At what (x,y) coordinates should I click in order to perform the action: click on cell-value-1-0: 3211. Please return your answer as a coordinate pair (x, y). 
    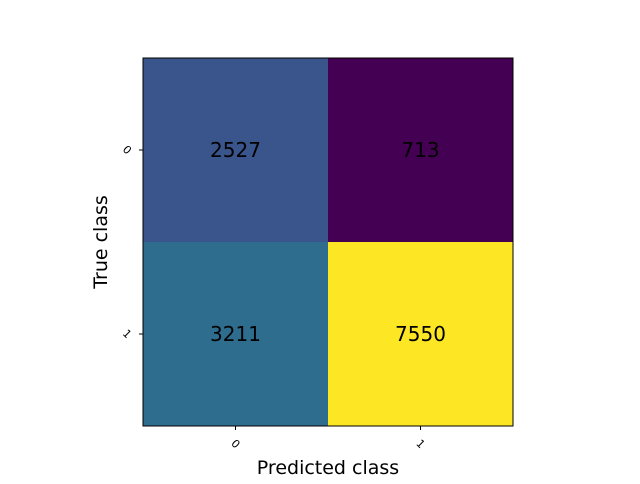
    Looking at the image, I should click on (235, 334).